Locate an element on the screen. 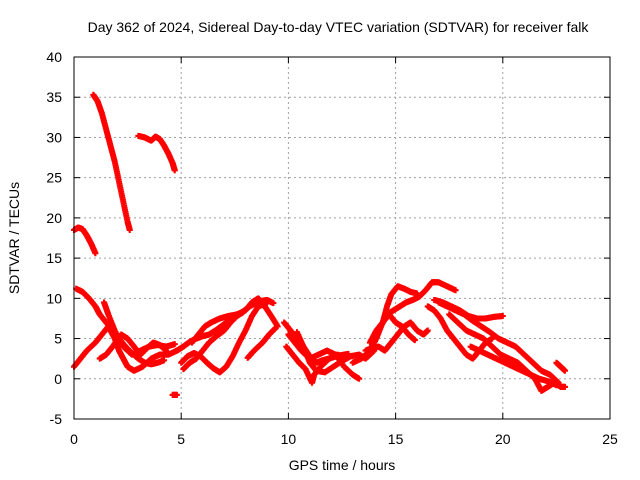  x-tick-label: 25 is located at coordinates (610, 439).